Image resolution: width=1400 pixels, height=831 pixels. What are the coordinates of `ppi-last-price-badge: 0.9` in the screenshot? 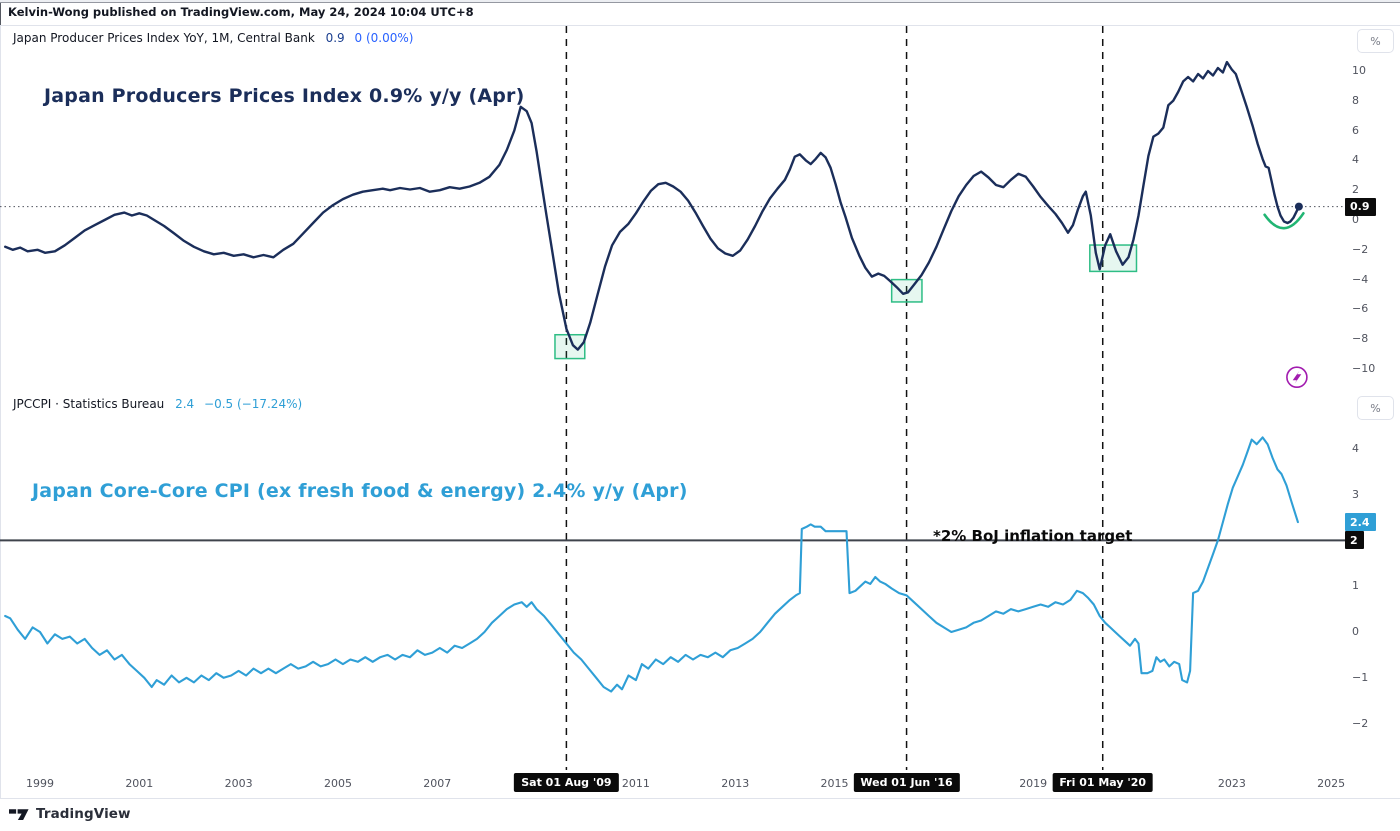 It's located at (1360, 206).